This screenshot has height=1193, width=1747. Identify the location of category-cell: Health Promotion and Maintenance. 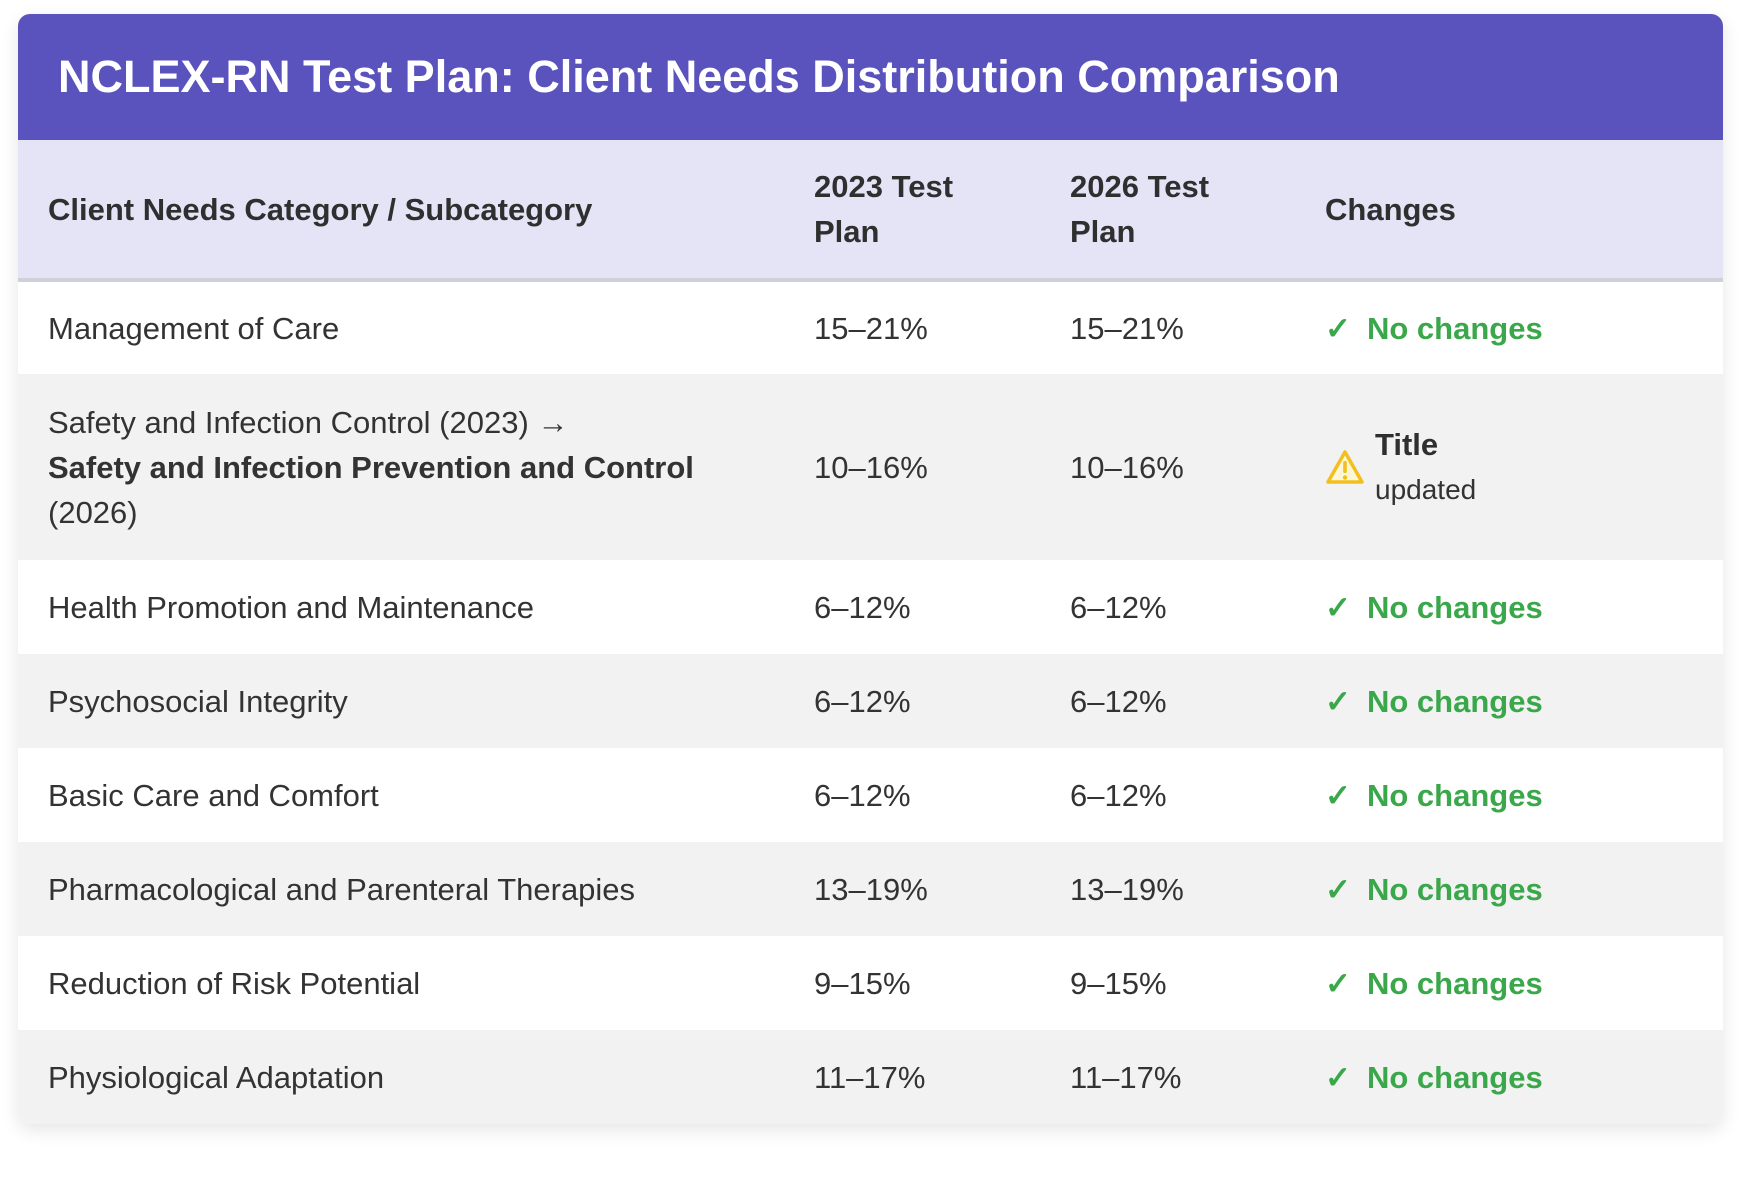
(401, 607).